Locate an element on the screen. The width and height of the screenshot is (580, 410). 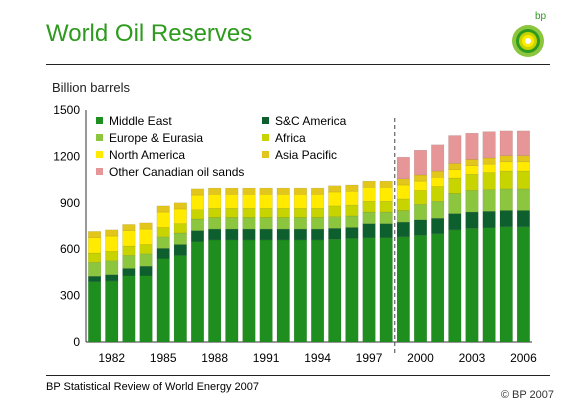
y-tick-label: 900 is located at coordinates (70, 203).